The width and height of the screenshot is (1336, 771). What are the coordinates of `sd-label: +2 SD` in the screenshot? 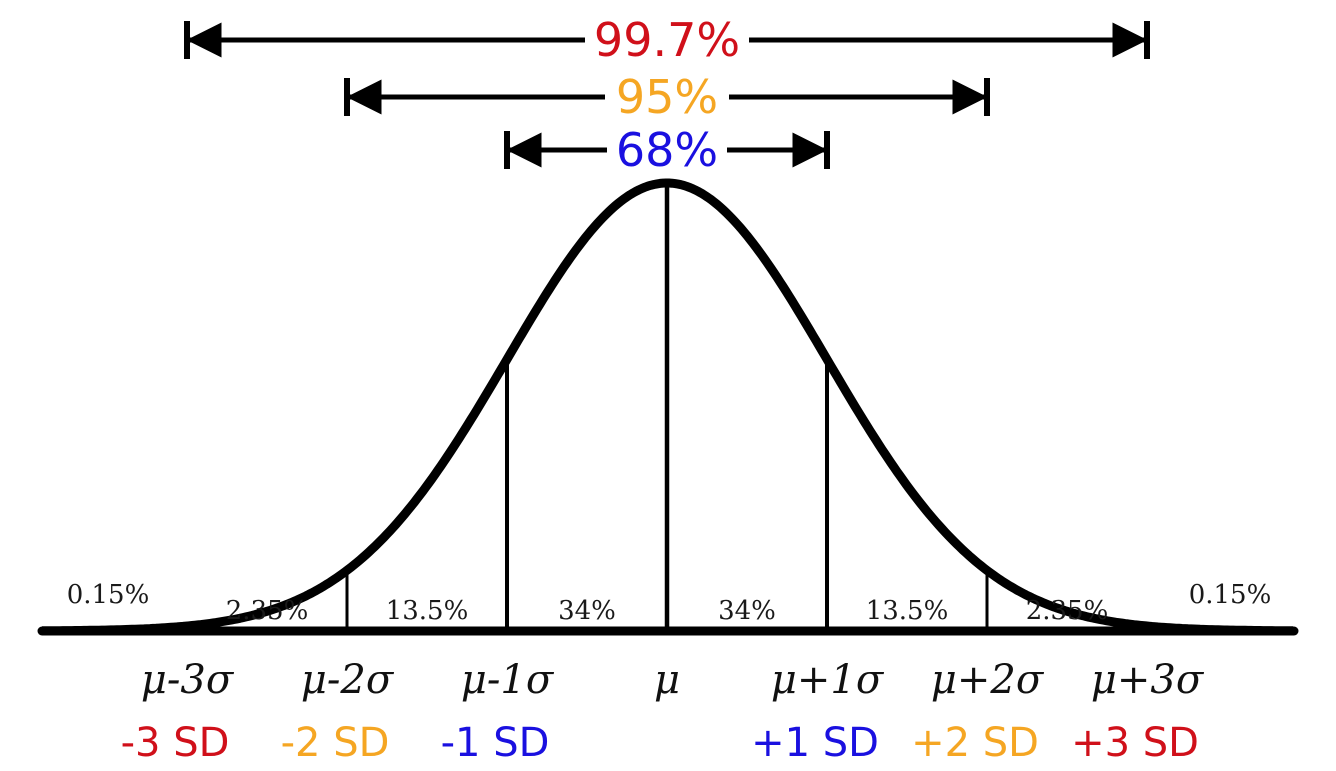 It's located at (975, 743).